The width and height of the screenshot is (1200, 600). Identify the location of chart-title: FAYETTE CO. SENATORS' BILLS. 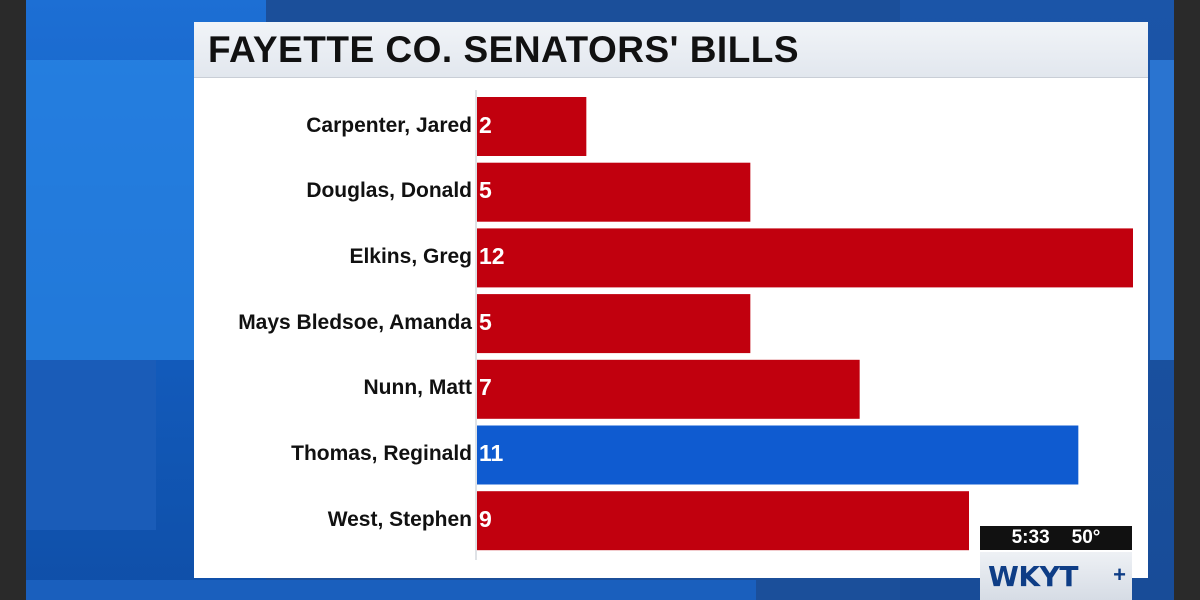
(504, 49).